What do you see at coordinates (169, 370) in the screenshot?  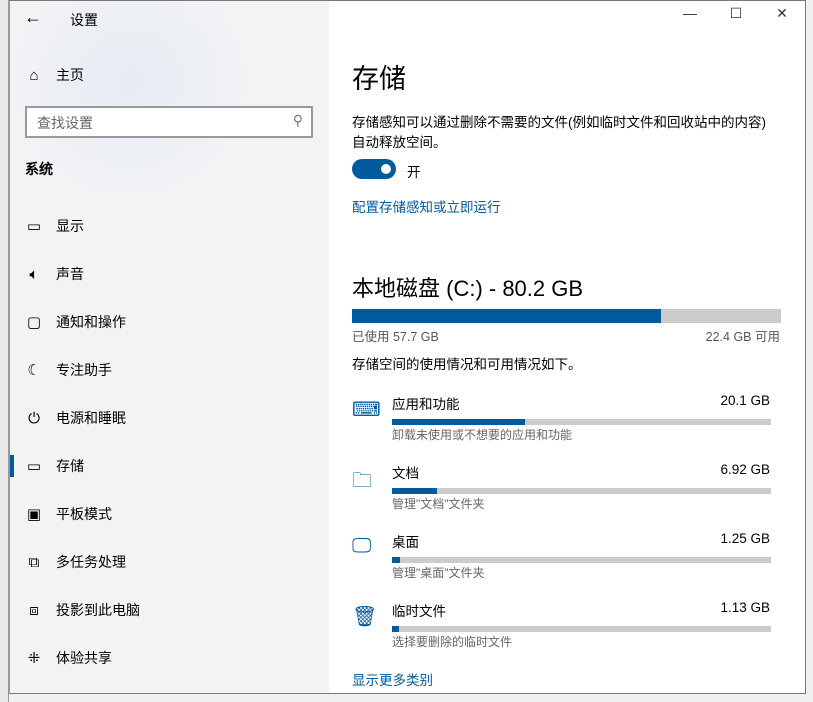 I see `sidebar-item-3: ☾ 专注助手` at bounding box center [169, 370].